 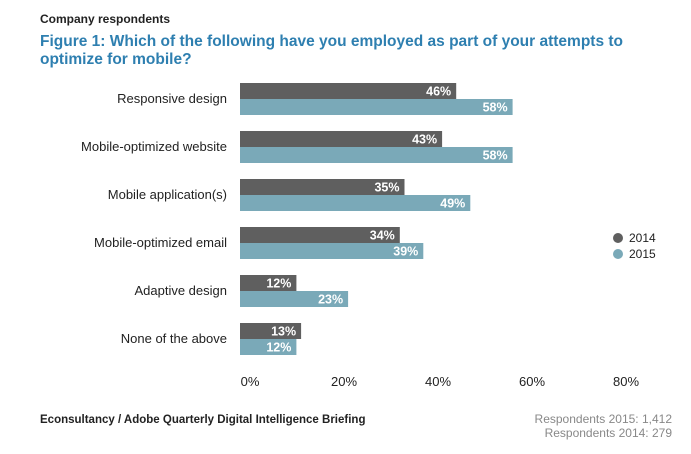 What do you see at coordinates (160, 242) in the screenshot?
I see `category-label: Mobile-optimized email` at bounding box center [160, 242].